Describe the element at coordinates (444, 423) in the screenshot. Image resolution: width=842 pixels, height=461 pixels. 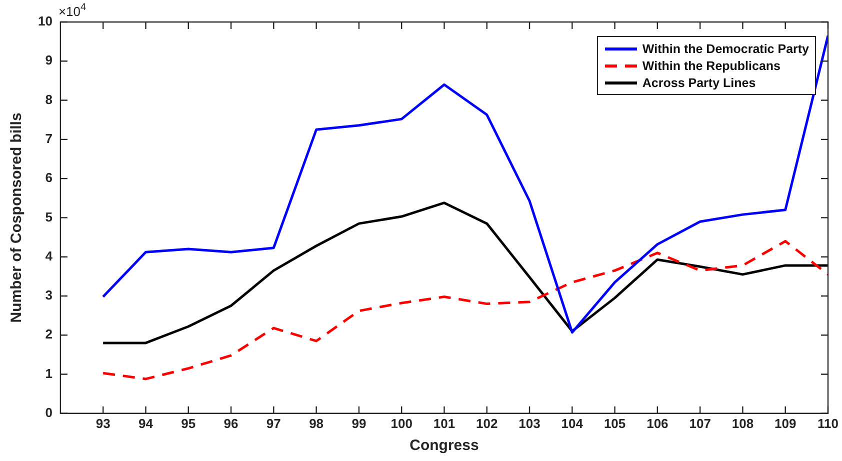
I see `x-tick-label: 101` at that location.